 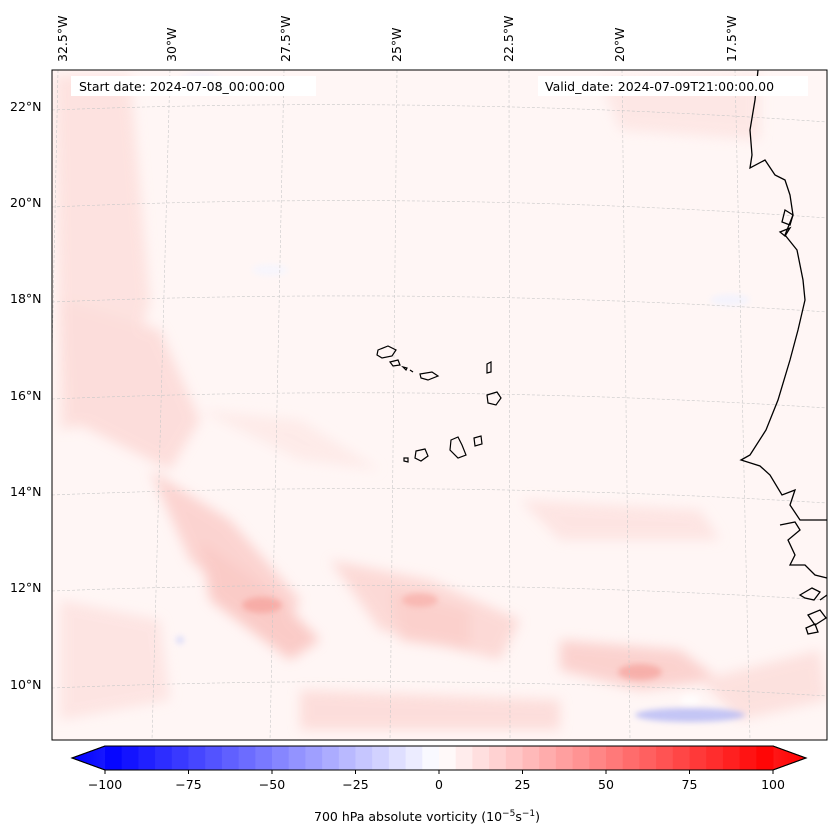 What do you see at coordinates (272, 784) in the screenshot?
I see `colorbar-tick-label: −50` at bounding box center [272, 784].